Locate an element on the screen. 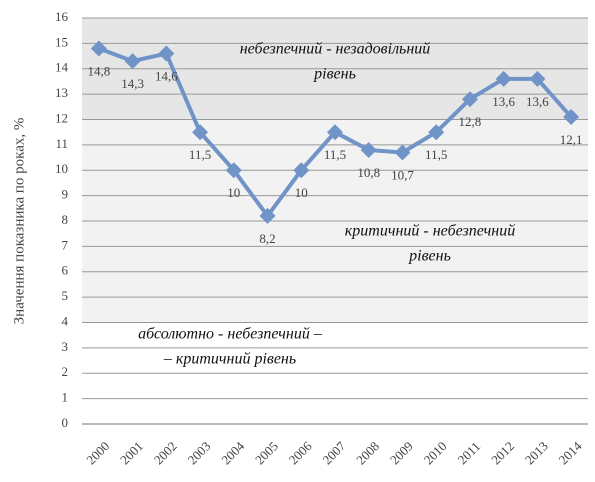  data-label: 12,8 is located at coordinates (470, 121).